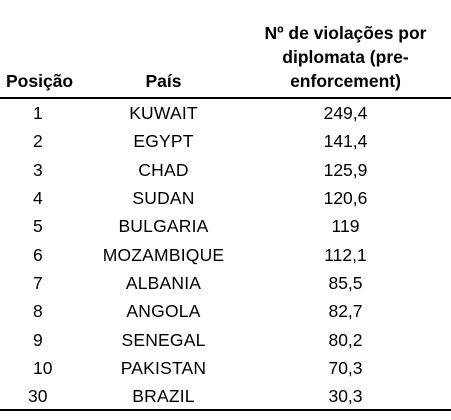  I want to click on table-row: 7 ALBANIA 85,5, so click(225, 283).